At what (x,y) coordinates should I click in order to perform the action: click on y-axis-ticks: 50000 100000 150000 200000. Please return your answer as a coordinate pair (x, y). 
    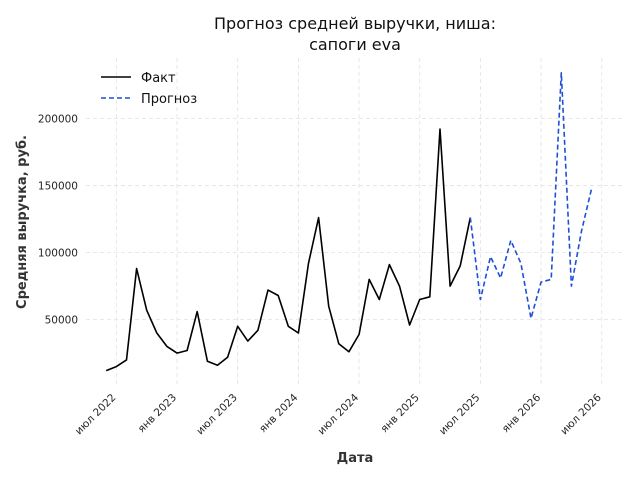
    Looking at the image, I should click on (58, 219).